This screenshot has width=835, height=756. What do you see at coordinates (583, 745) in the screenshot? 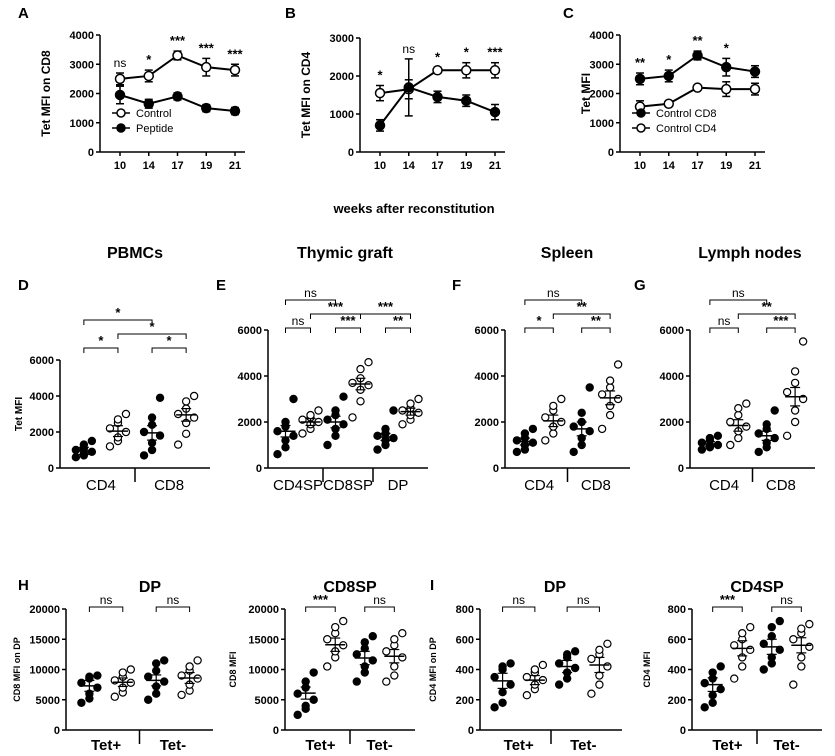
I see `x-group-label: Tet-` at bounding box center [583, 745].